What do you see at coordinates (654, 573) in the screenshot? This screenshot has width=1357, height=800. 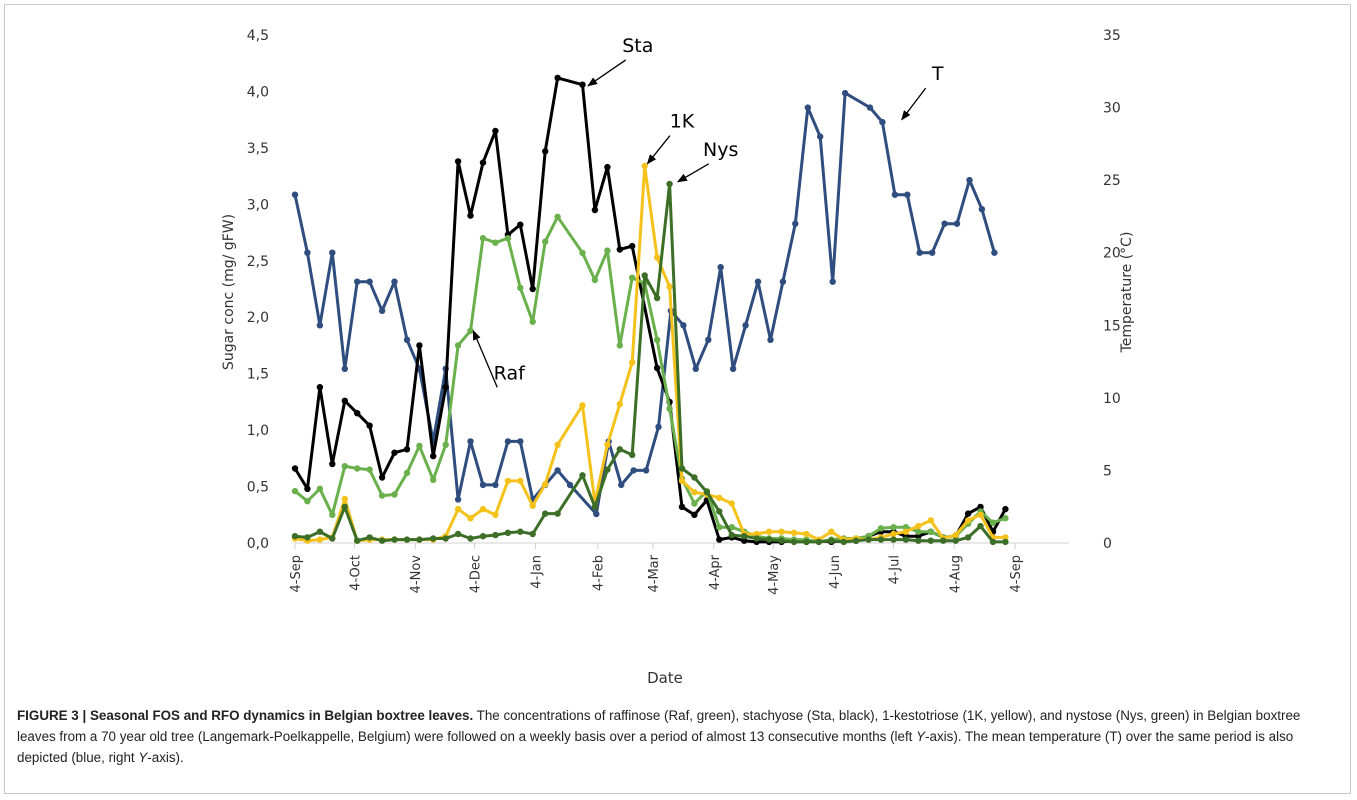 I see `x-tick-label: 4-Mar` at bounding box center [654, 573].